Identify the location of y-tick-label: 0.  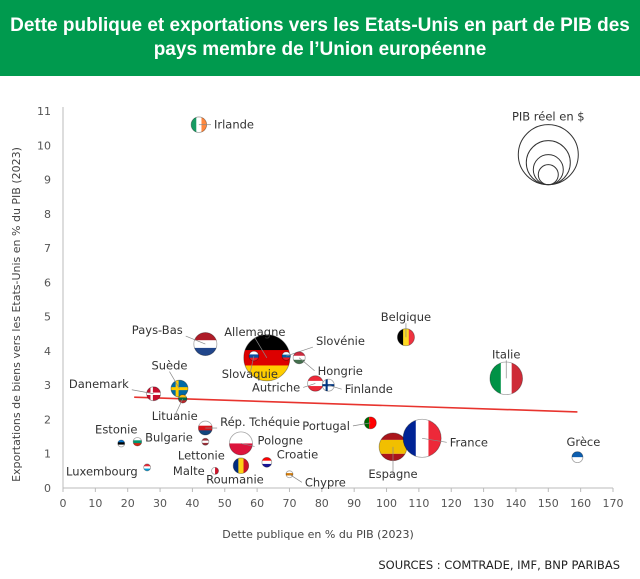
(47, 488).